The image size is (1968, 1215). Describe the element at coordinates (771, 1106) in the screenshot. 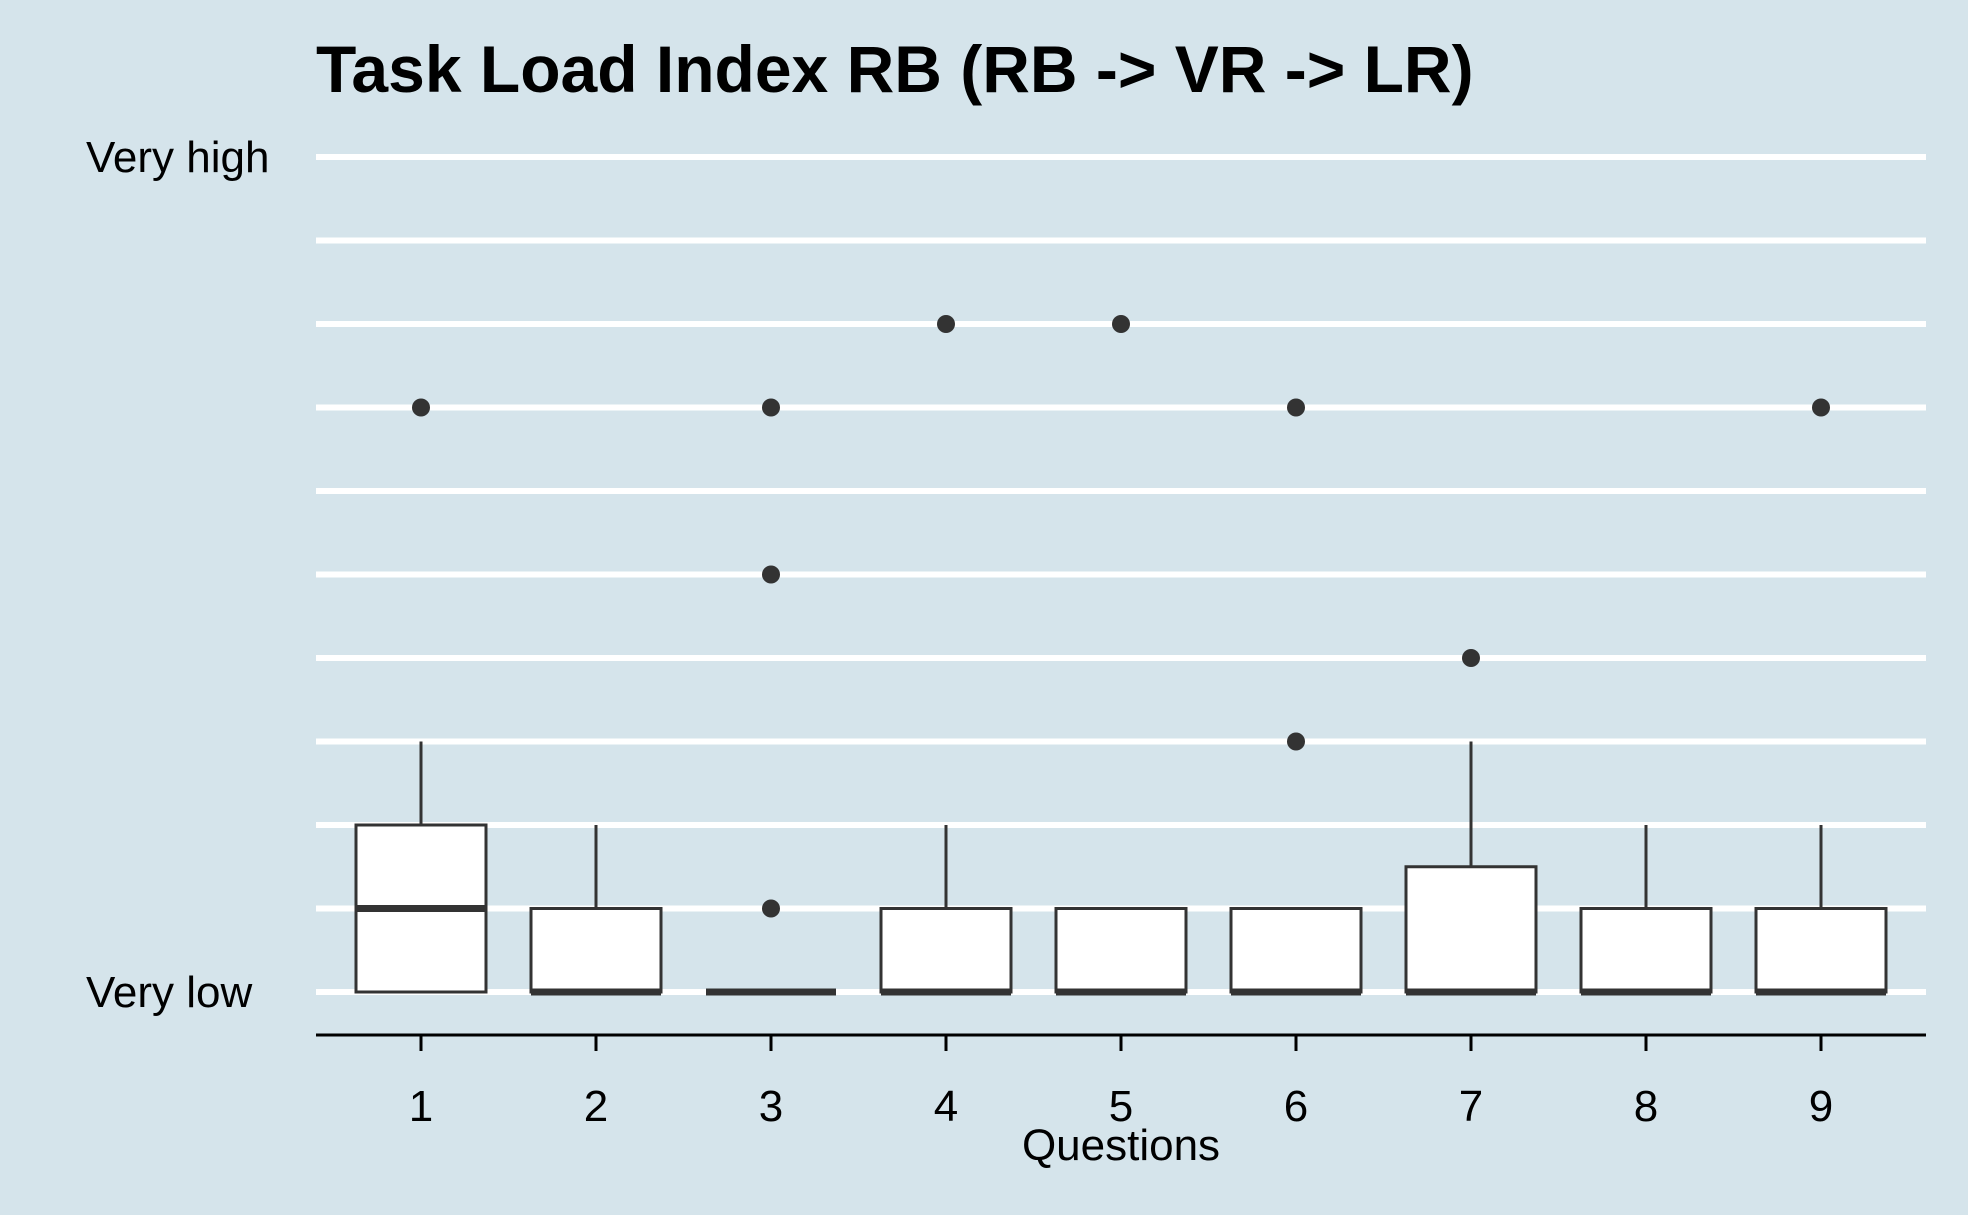

I see `x-tick-label: 3` at that location.